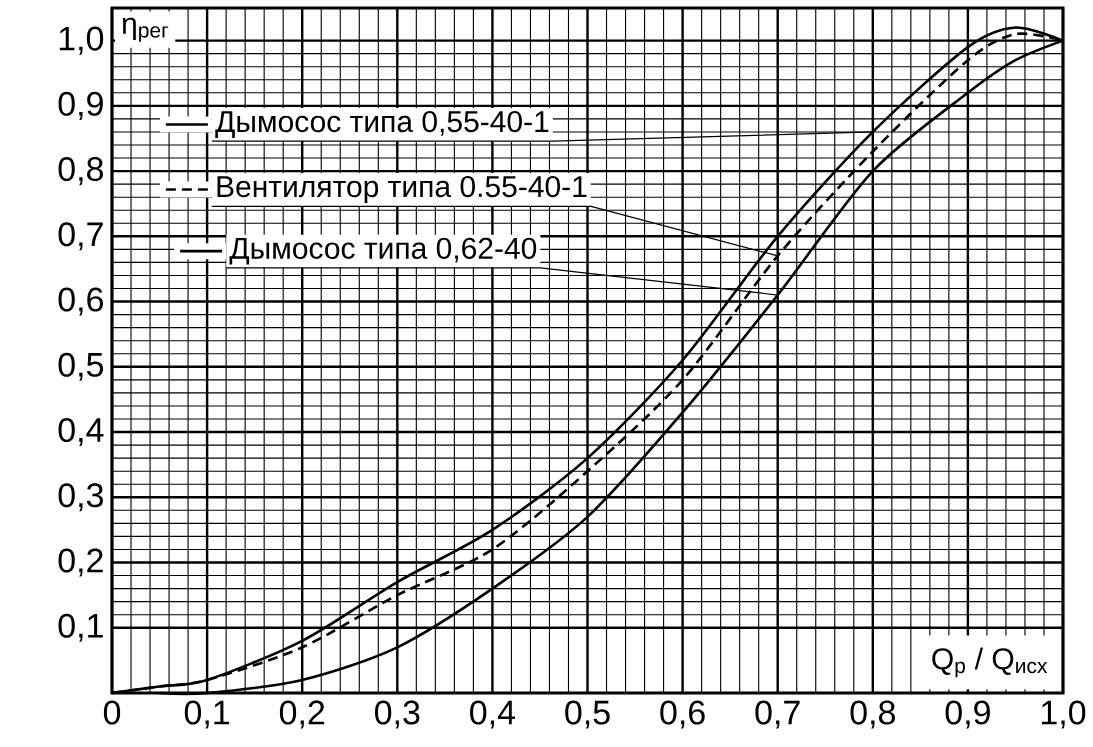 The image size is (1093, 747). What do you see at coordinates (80, 105) in the screenshot?
I see `y-tick-label: 0,9` at bounding box center [80, 105].